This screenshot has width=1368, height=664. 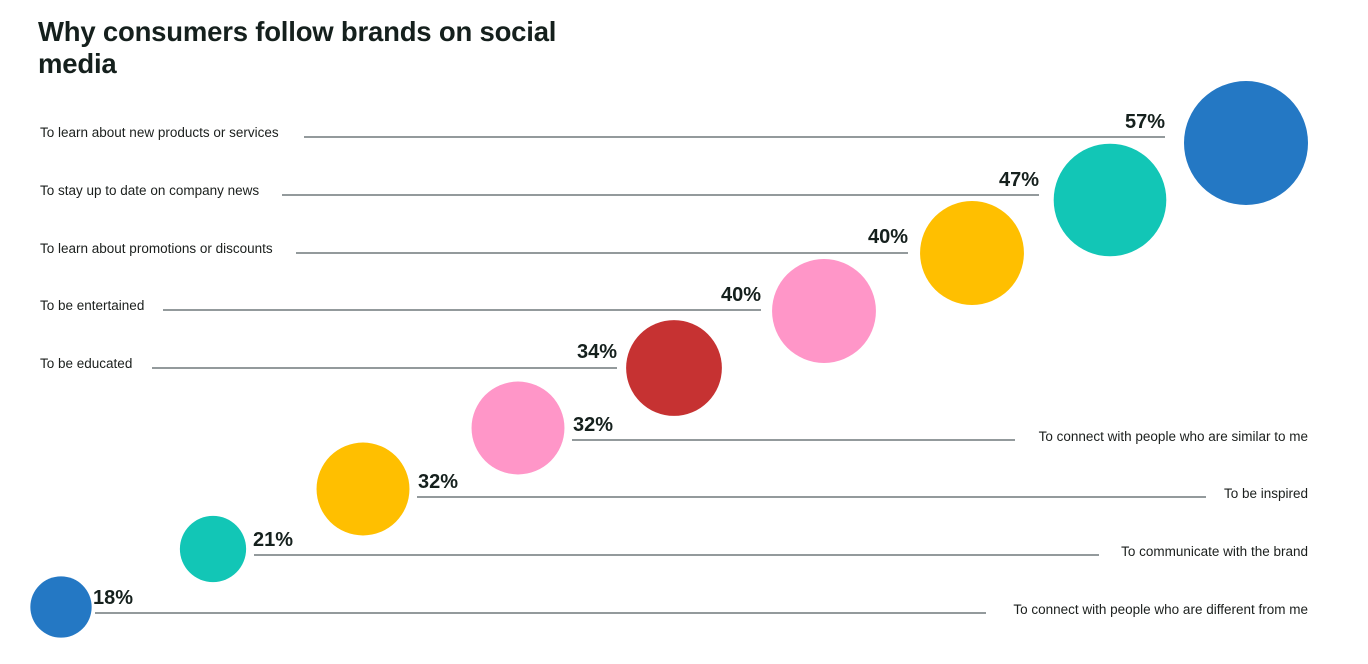 I want to click on category-label: To be inspired, so click(x=1266, y=493).